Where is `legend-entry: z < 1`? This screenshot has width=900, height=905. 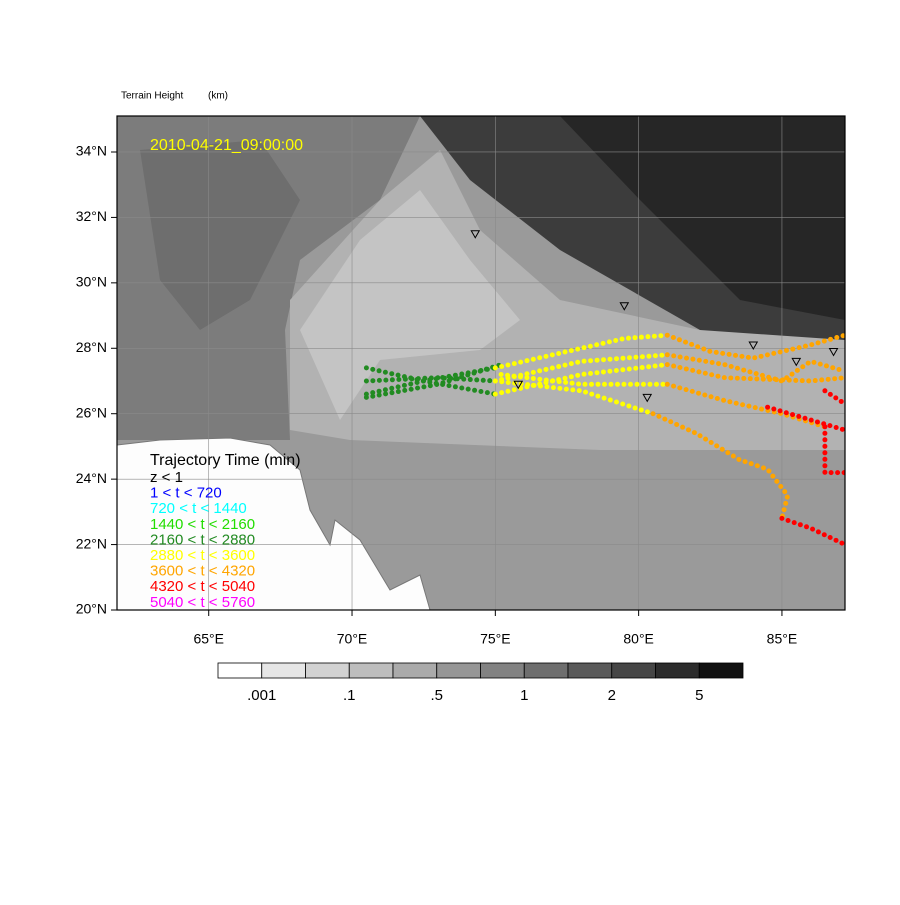
legend-entry: z < 1 is located at coordinates (166, 477).